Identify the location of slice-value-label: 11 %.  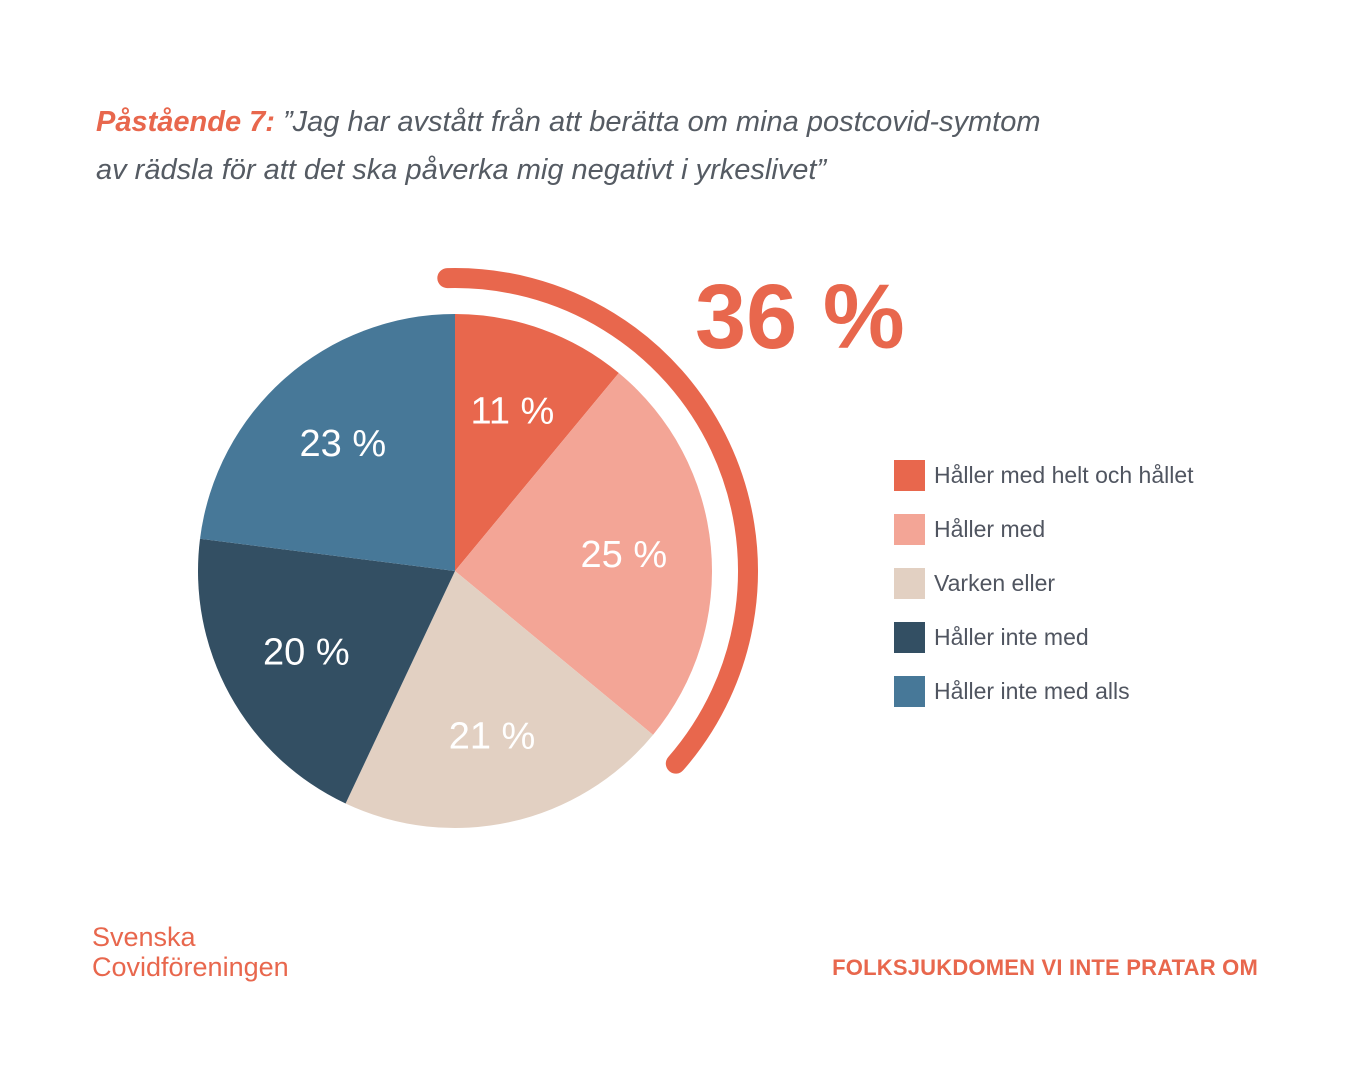
(513, 411).